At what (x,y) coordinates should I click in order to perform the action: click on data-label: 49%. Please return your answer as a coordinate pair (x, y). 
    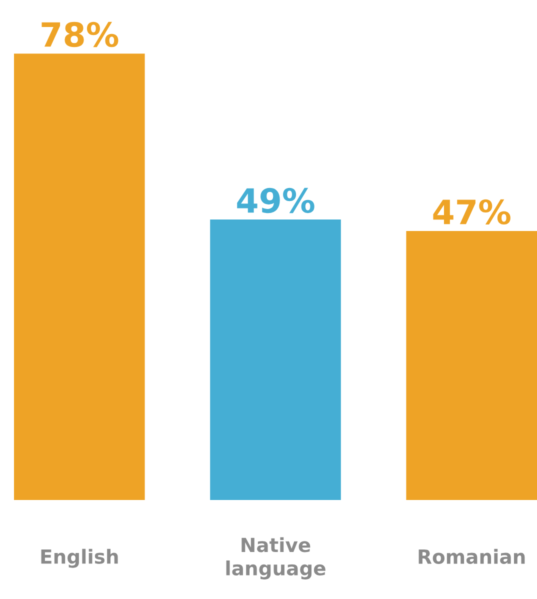
    Looking at the image, I should click on (275, 201).